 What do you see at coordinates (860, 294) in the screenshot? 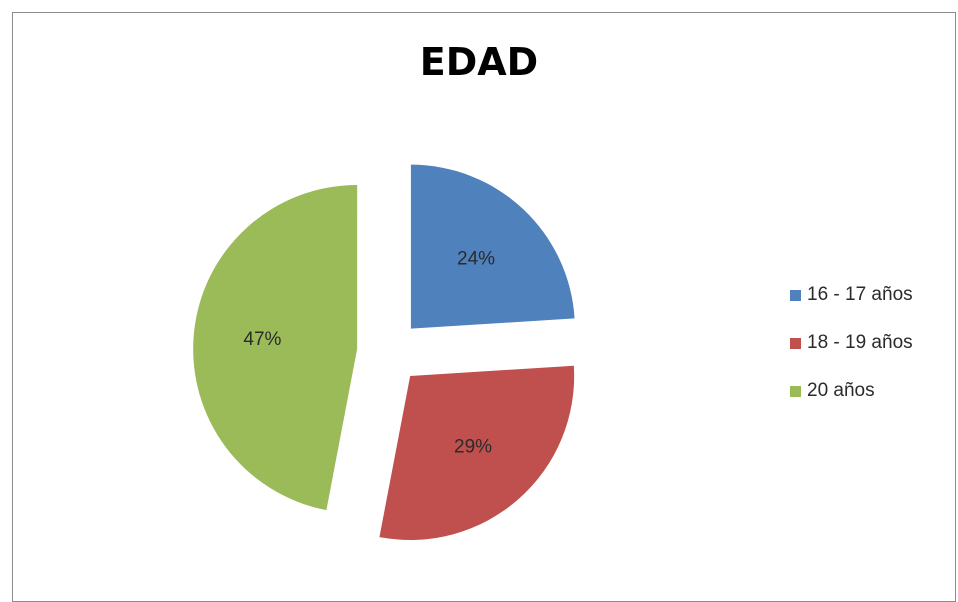
I see `legend-label-1: 16 - 17 años` at bounding box center [860, 294].